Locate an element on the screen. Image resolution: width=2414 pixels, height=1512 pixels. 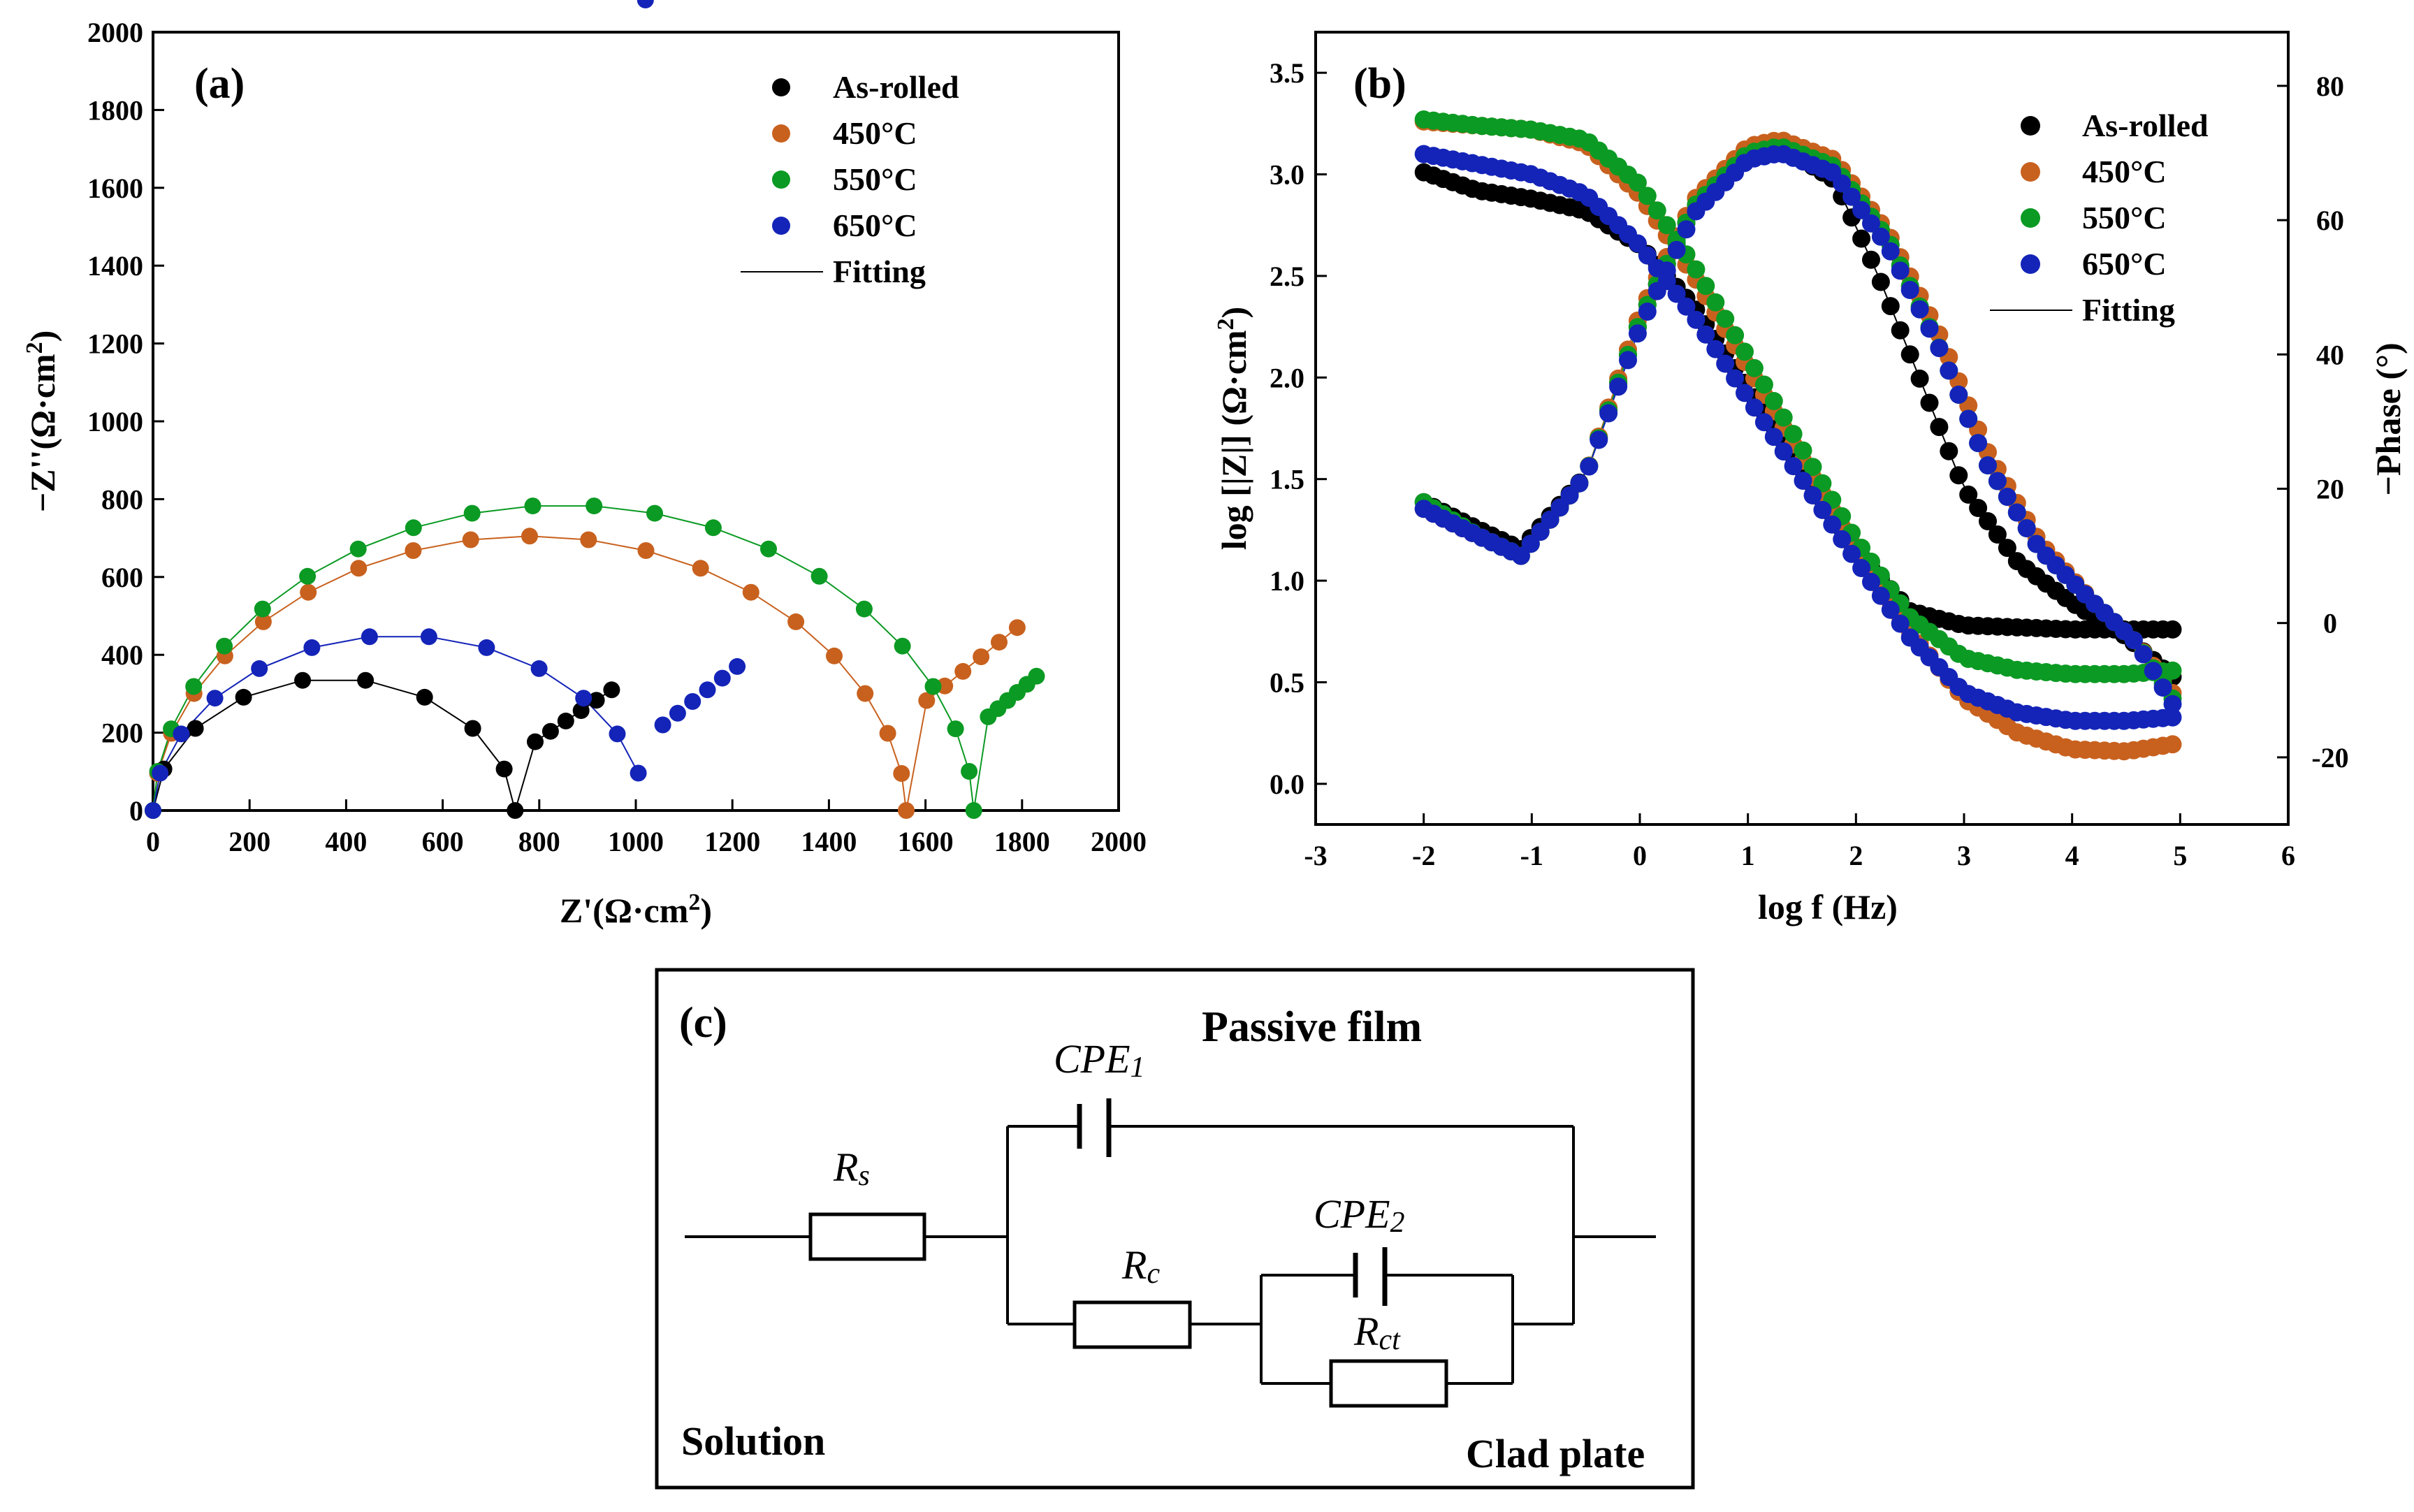
bode-x-tick-label: 4 is located at coordinates (2072, 855).